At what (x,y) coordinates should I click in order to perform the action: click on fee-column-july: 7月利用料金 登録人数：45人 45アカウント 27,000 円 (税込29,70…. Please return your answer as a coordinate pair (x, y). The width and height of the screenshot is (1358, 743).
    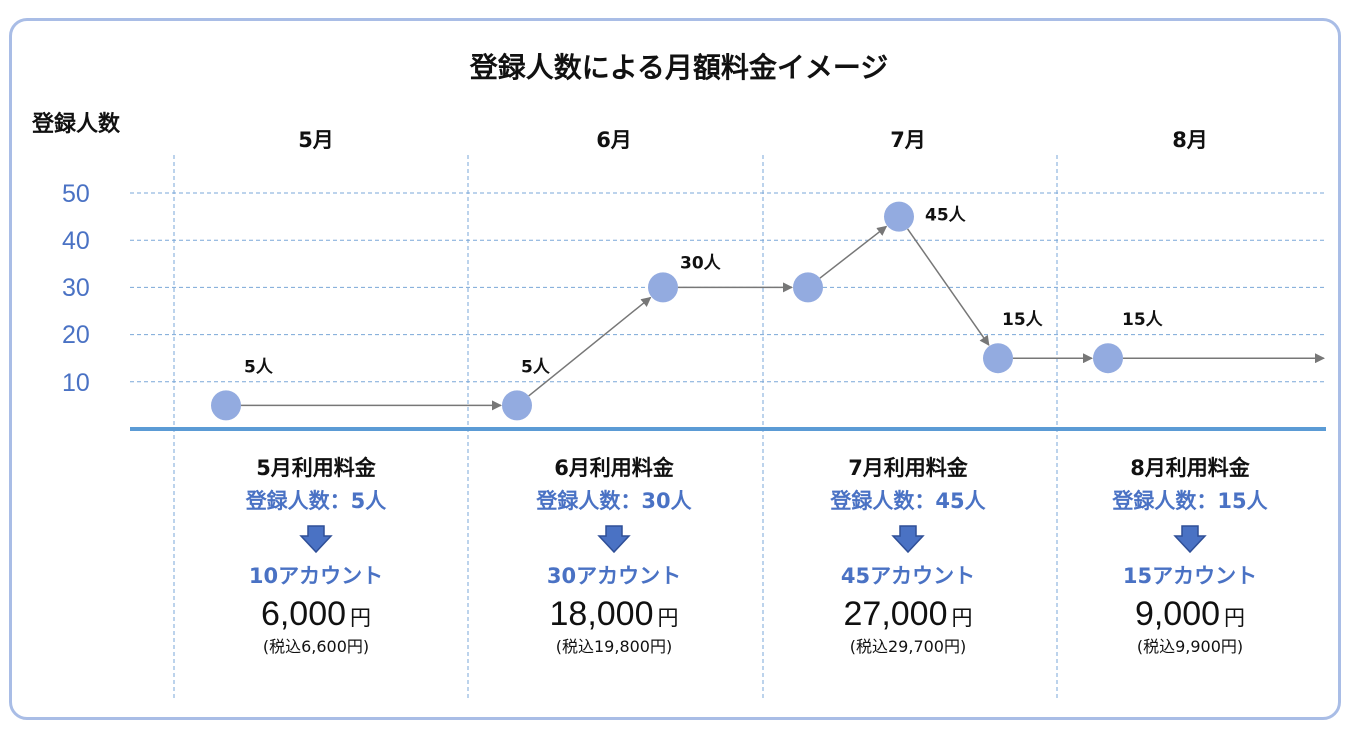
    Looking at the image, I should click on (908, 555).